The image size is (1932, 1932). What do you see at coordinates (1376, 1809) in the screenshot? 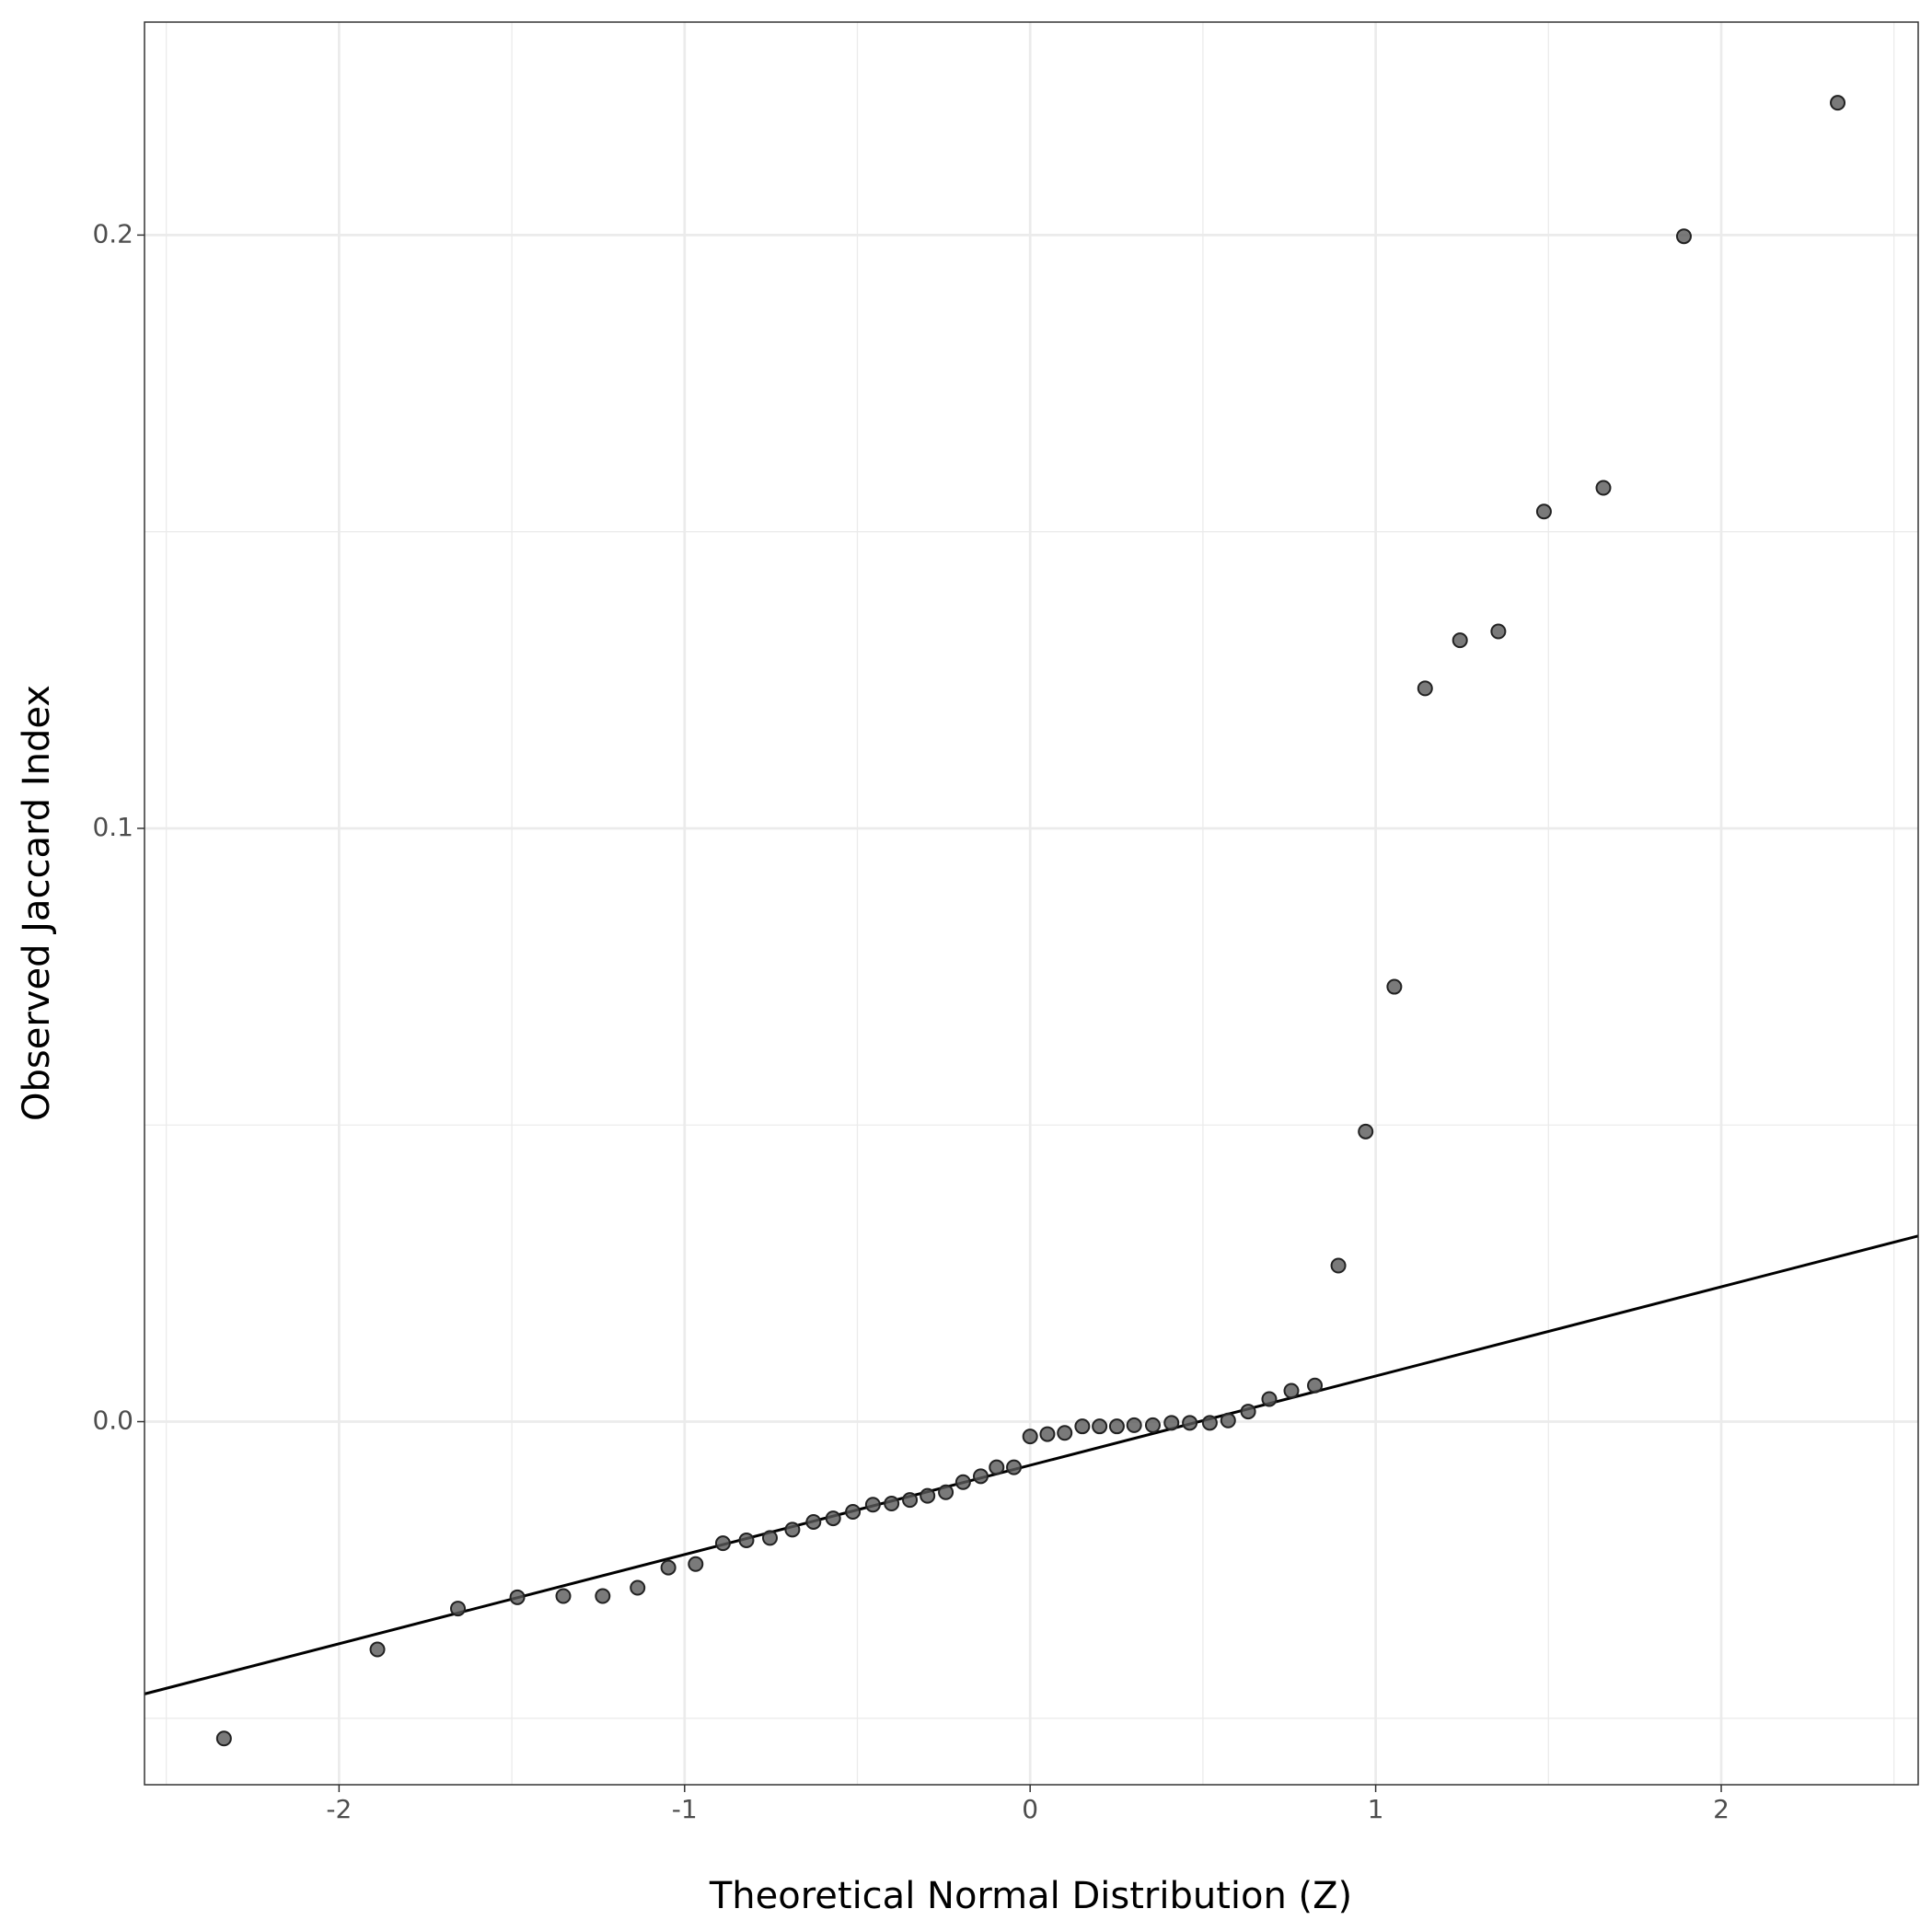
I see `x-tick-label: 1` at bounding box center [1376, 1809].